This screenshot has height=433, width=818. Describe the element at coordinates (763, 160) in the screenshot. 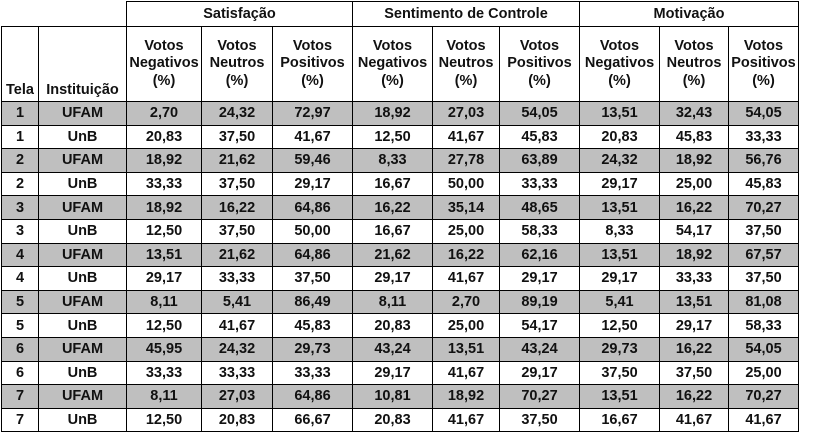

I see `value-cell: 56,76` at that location.